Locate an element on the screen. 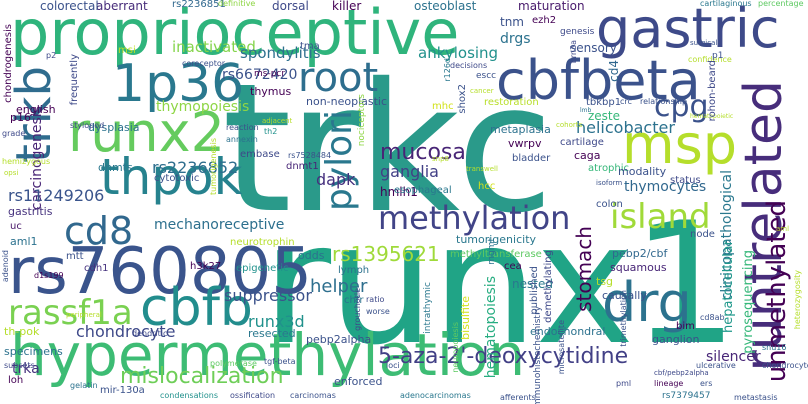 This screenshot has height=404, width=808. cloud-word: drg is located at coordinates (647, 302).